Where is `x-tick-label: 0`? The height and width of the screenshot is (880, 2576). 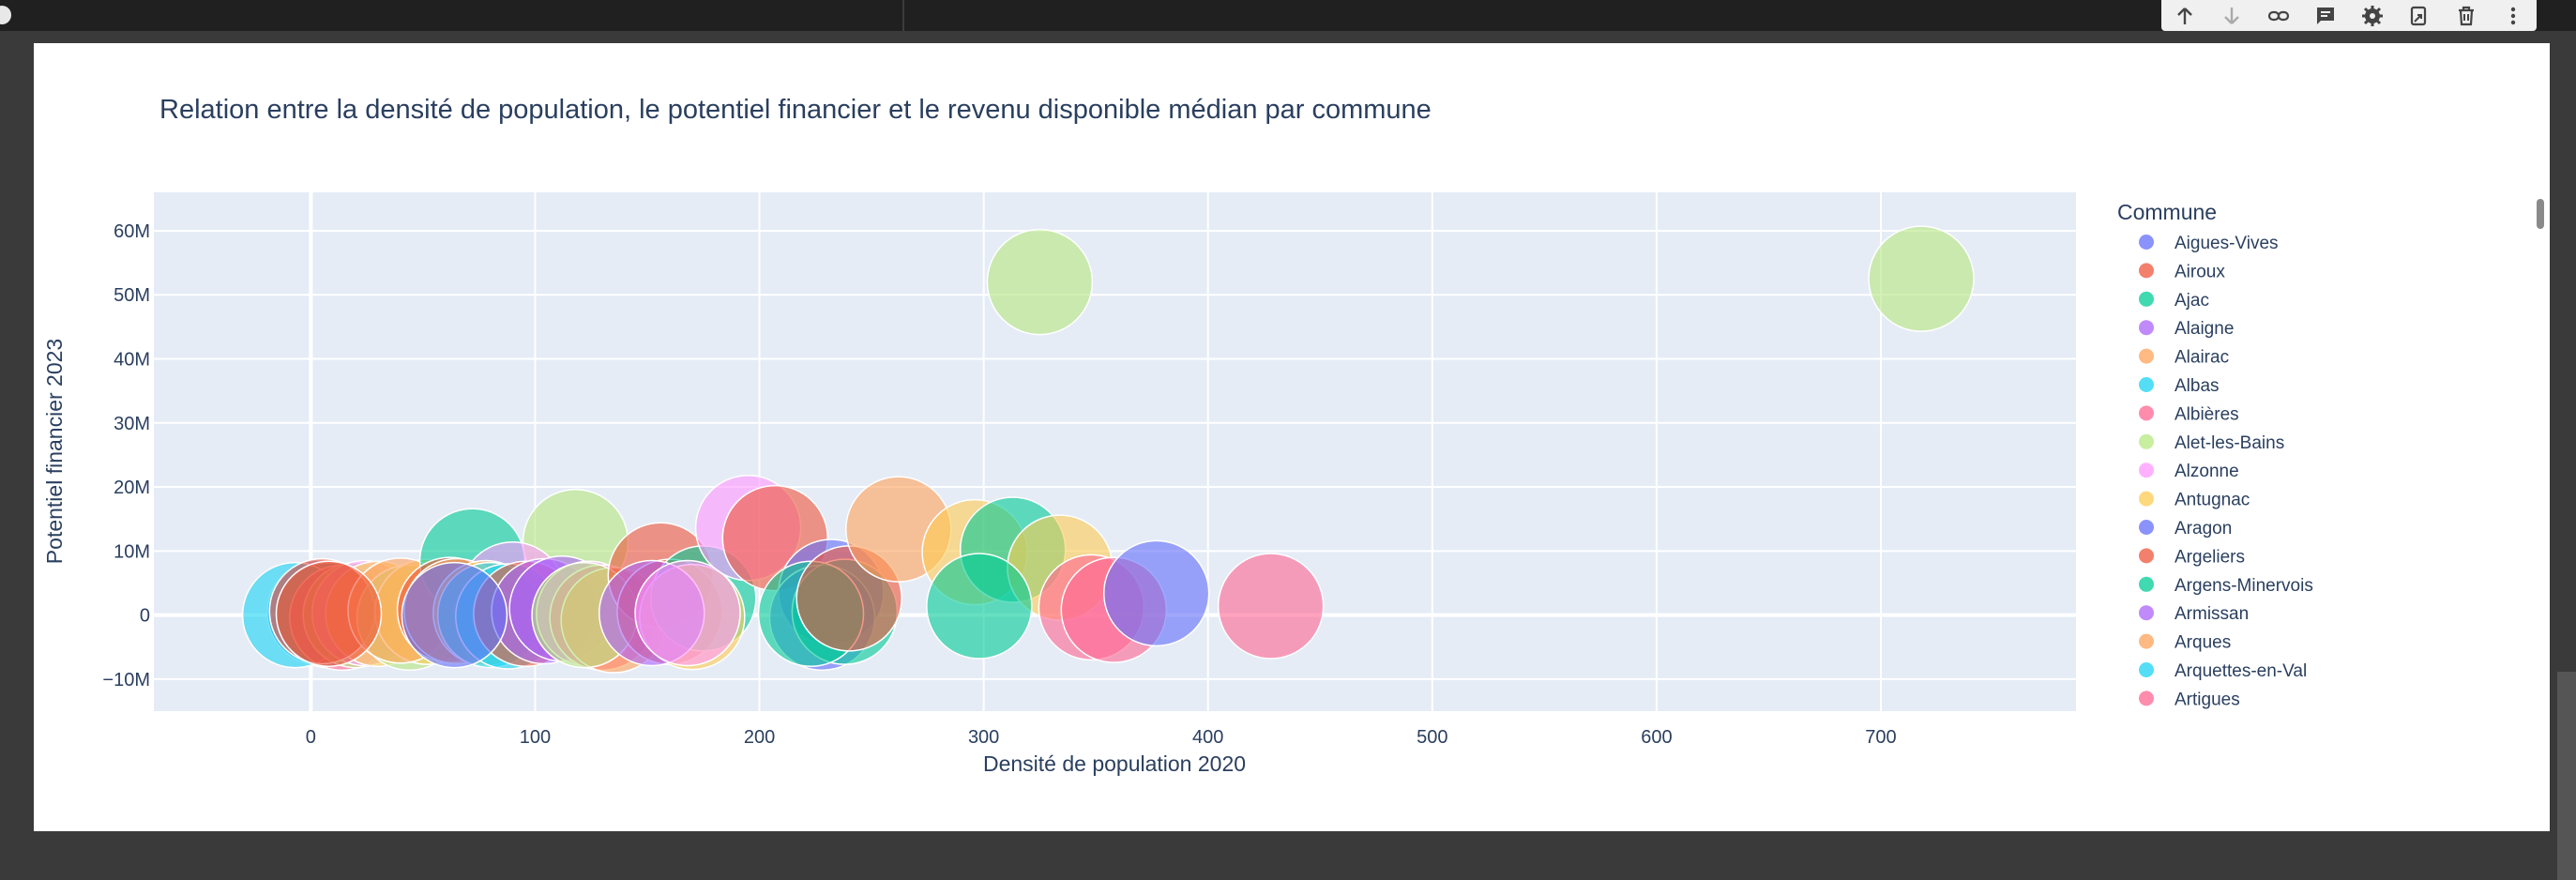 x-tick-label: 0 is located at coordinates (311, 737).